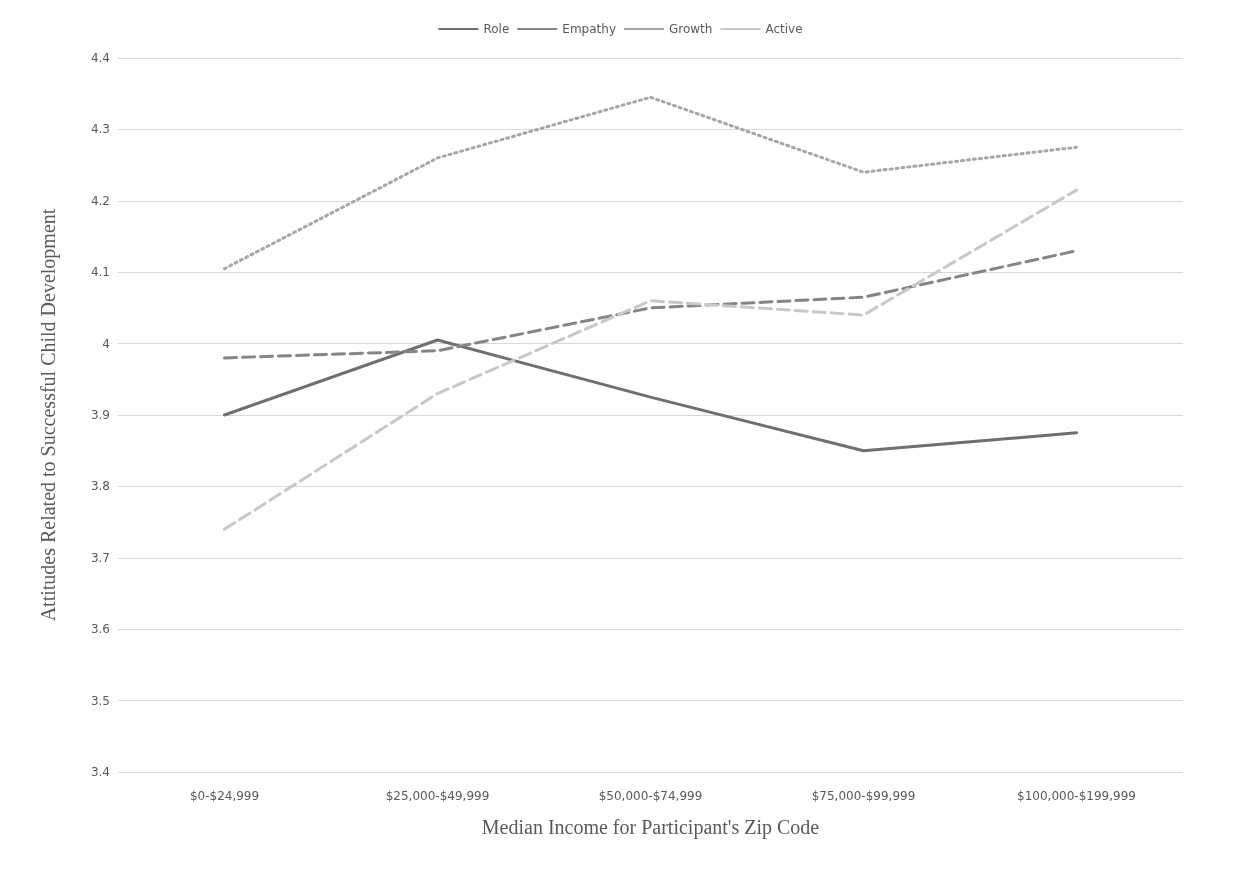  Describe the element at coordinates (100, 129) in the screenshot. I see `y-tick-label: 4.3` at that location.